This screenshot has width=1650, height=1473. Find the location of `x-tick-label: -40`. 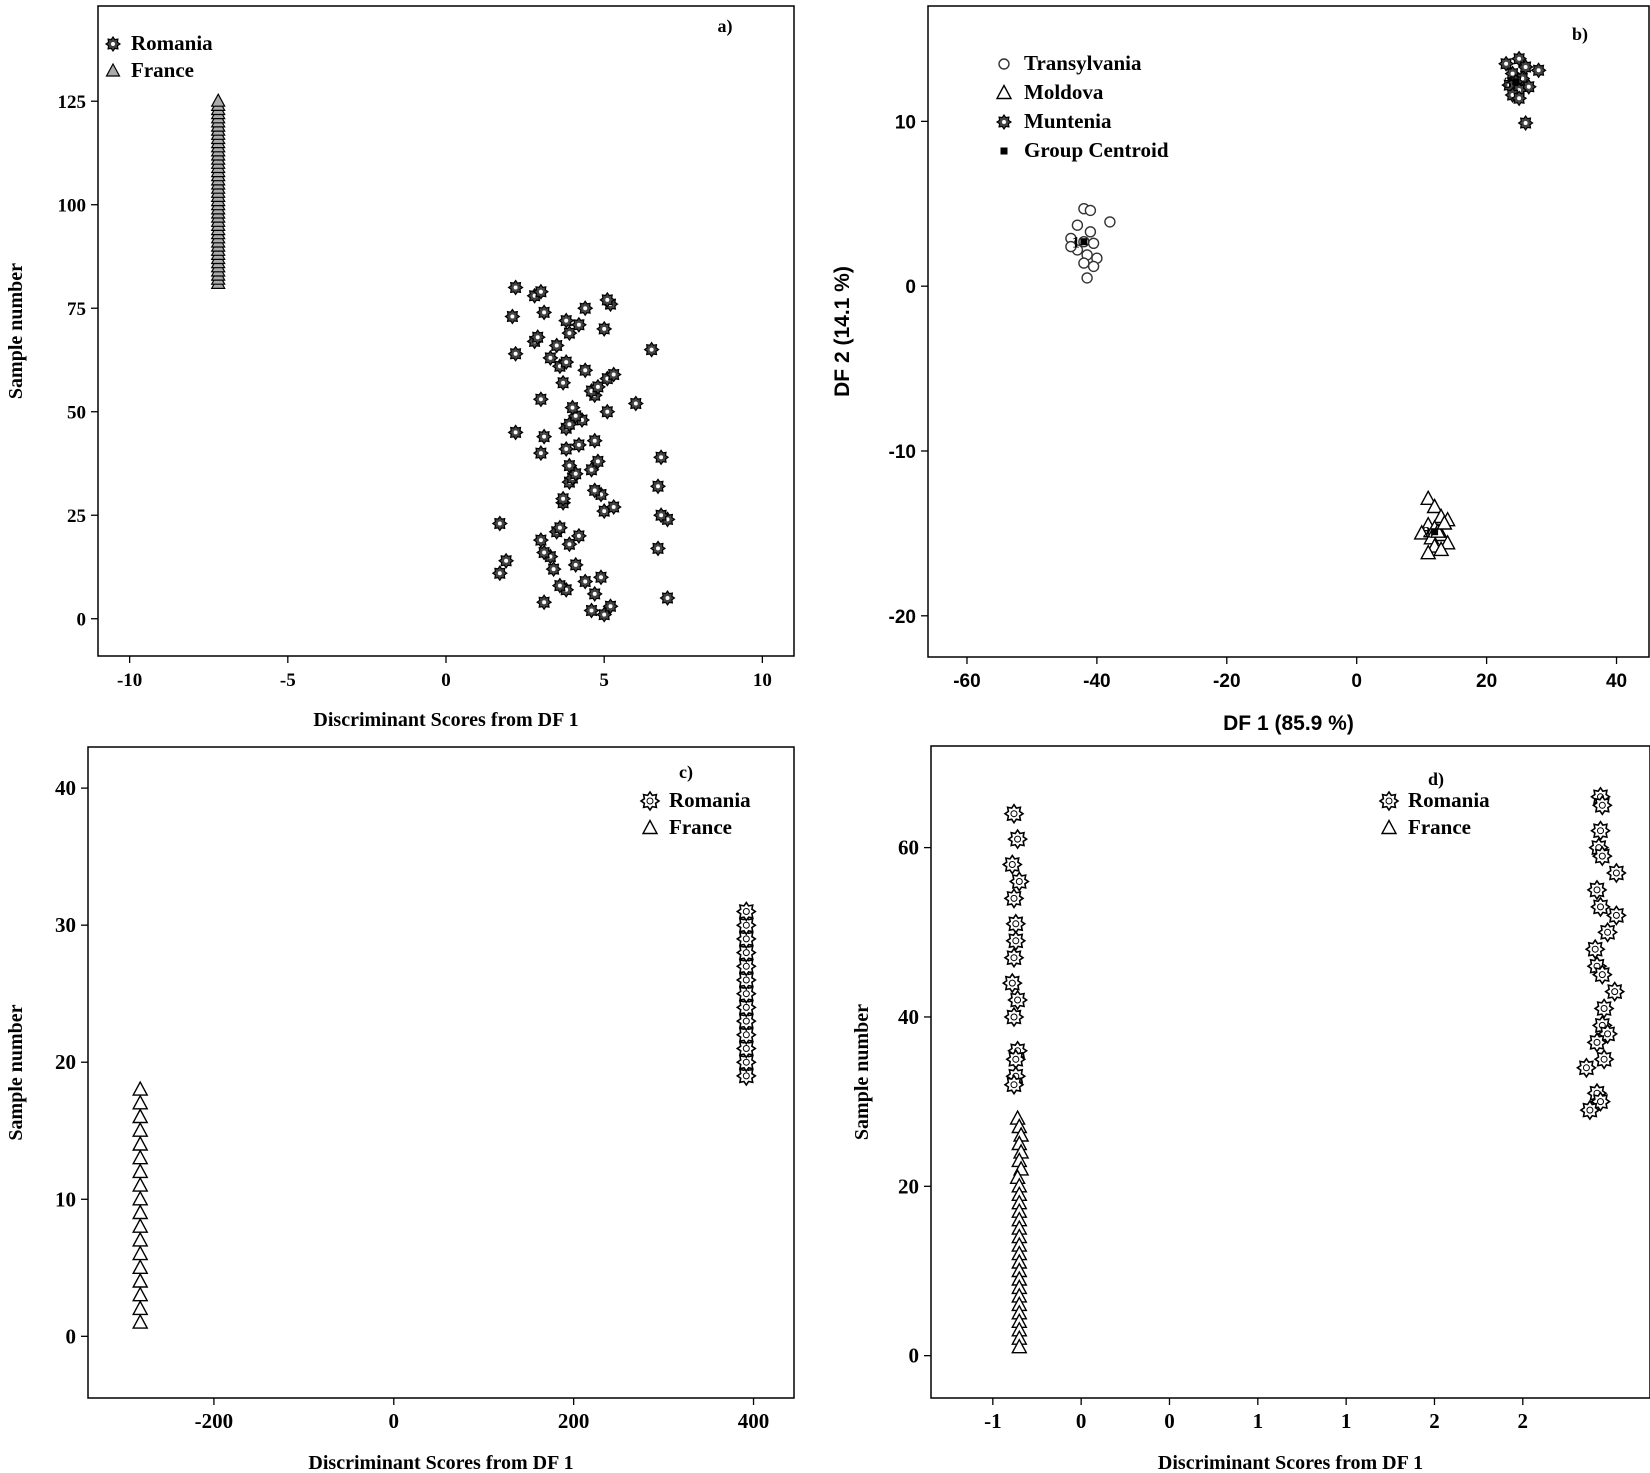

x-tick-label: -40 is located at coordinates (1096, 681).